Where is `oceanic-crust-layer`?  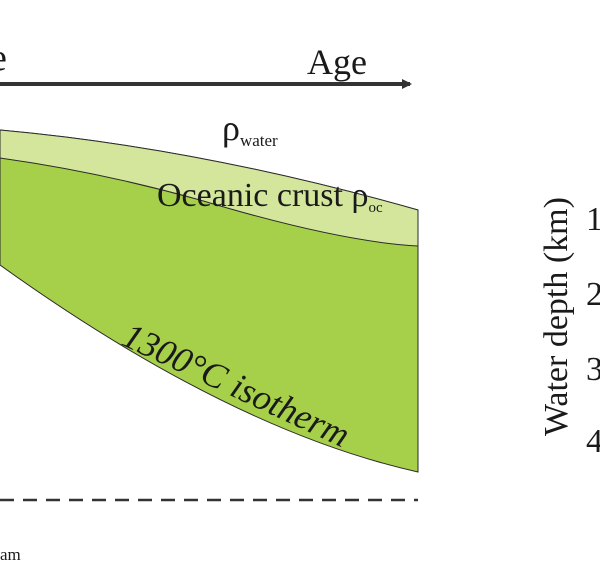
oceanic-crust-layer is located at coordinates (209, 188).